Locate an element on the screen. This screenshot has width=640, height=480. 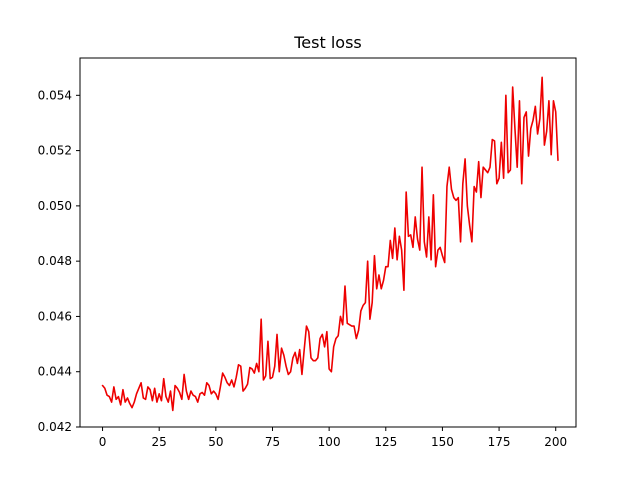
y-tick-label: 0.046 is located at coordinates (55, 316).